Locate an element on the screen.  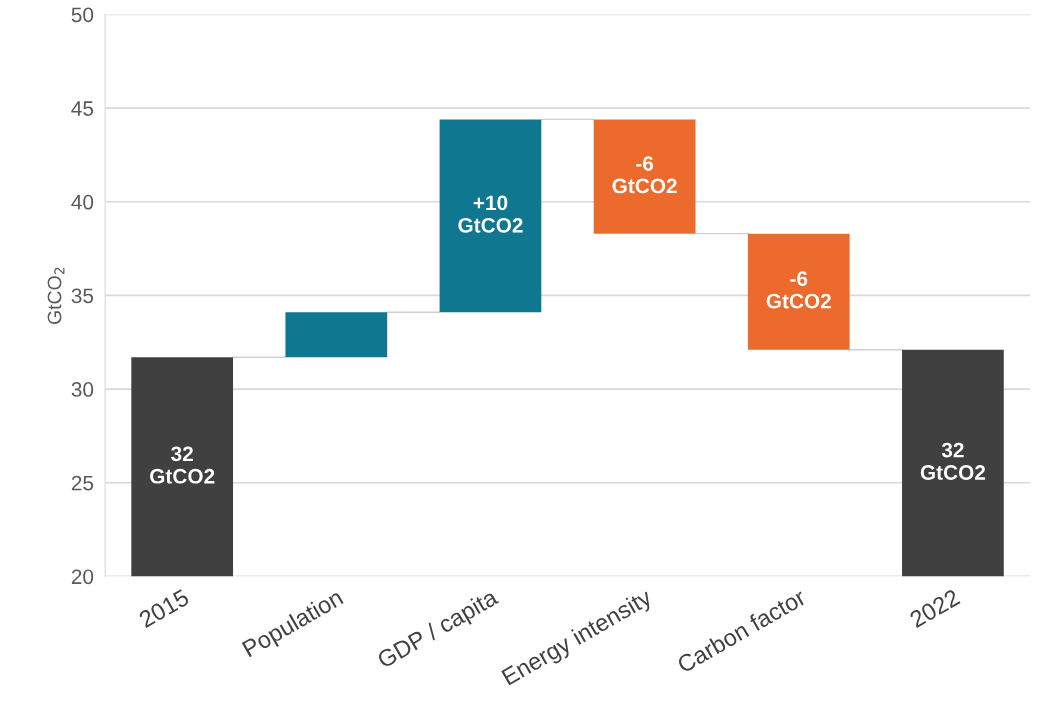
x-tick-label: GDP / capita is located at coordinates (438, 630).